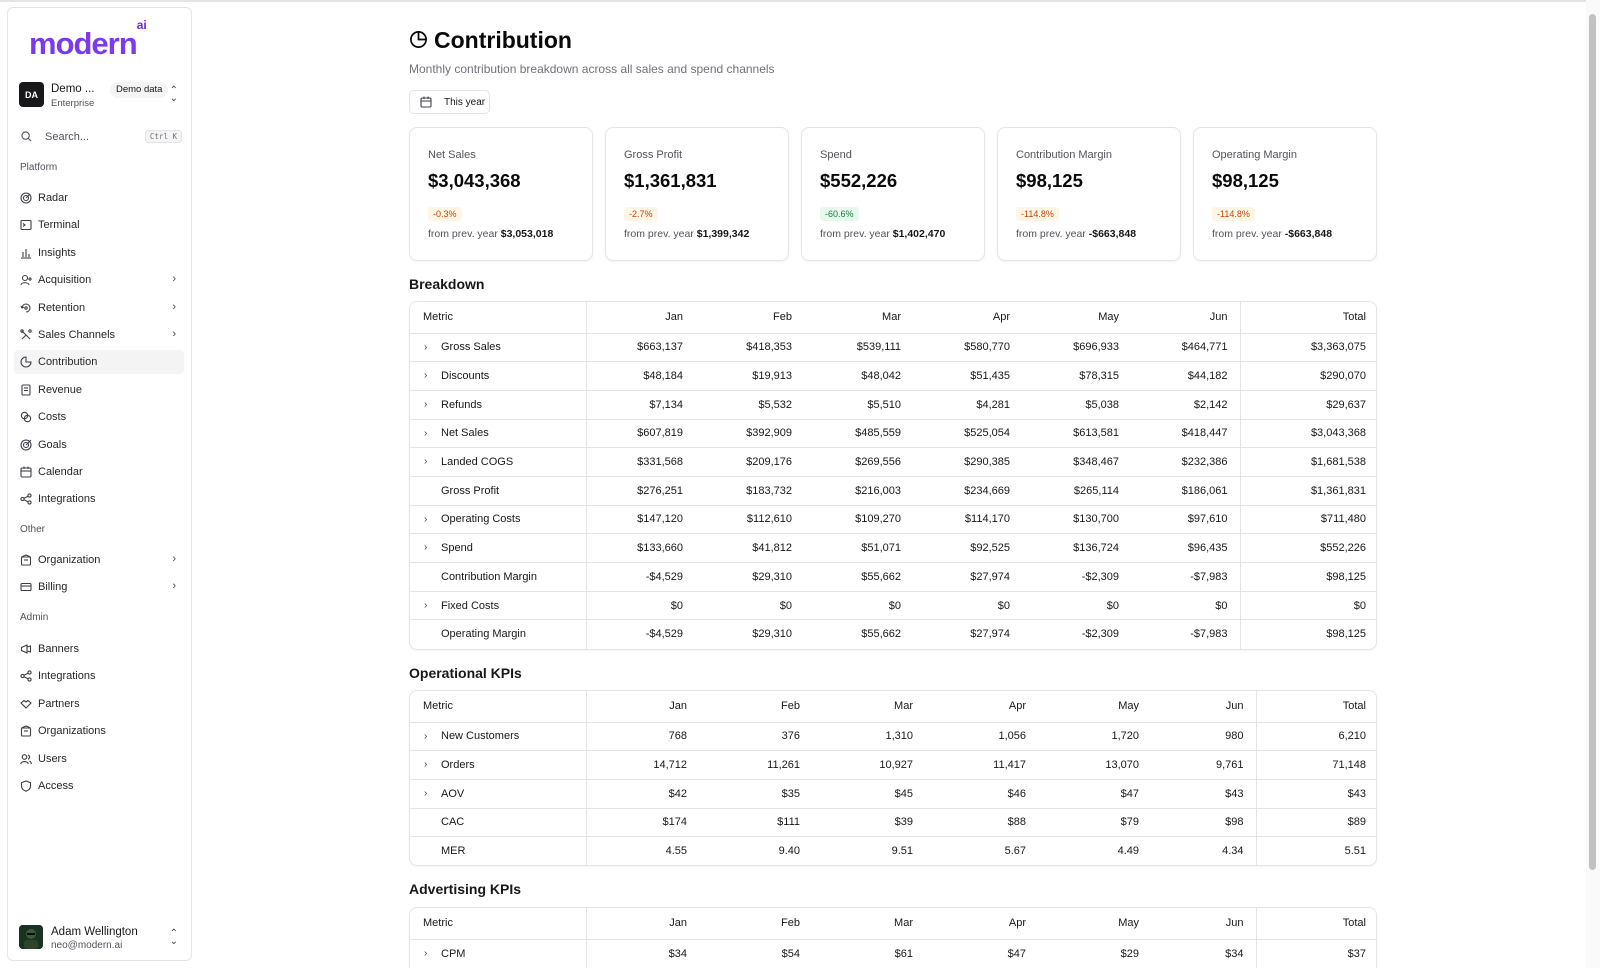  Describe the element at coordinates (893, 953) in the screenshot. I see `table-row: › CPM $34 $54 $61 $47 $29 $34 $37` at that location.